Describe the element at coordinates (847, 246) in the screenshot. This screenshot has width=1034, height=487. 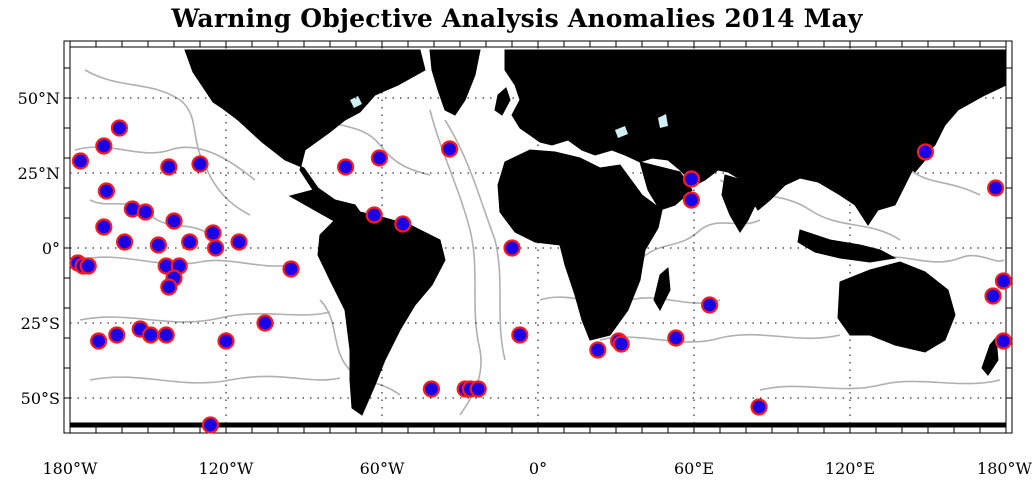
I see `indonesia-landmass` at that location.